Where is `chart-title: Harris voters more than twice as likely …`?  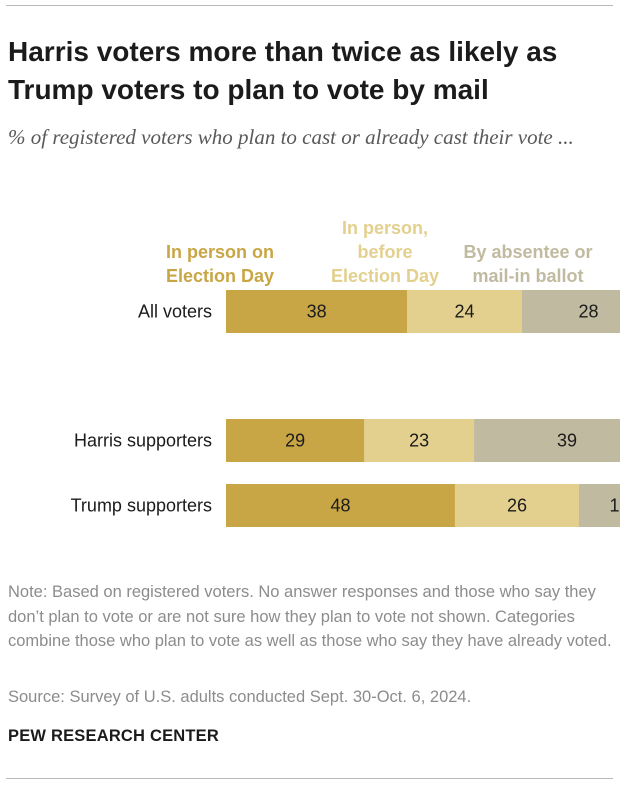
chart-title: Harris voters more than twice as likely … is located at coordinates (283, 70).